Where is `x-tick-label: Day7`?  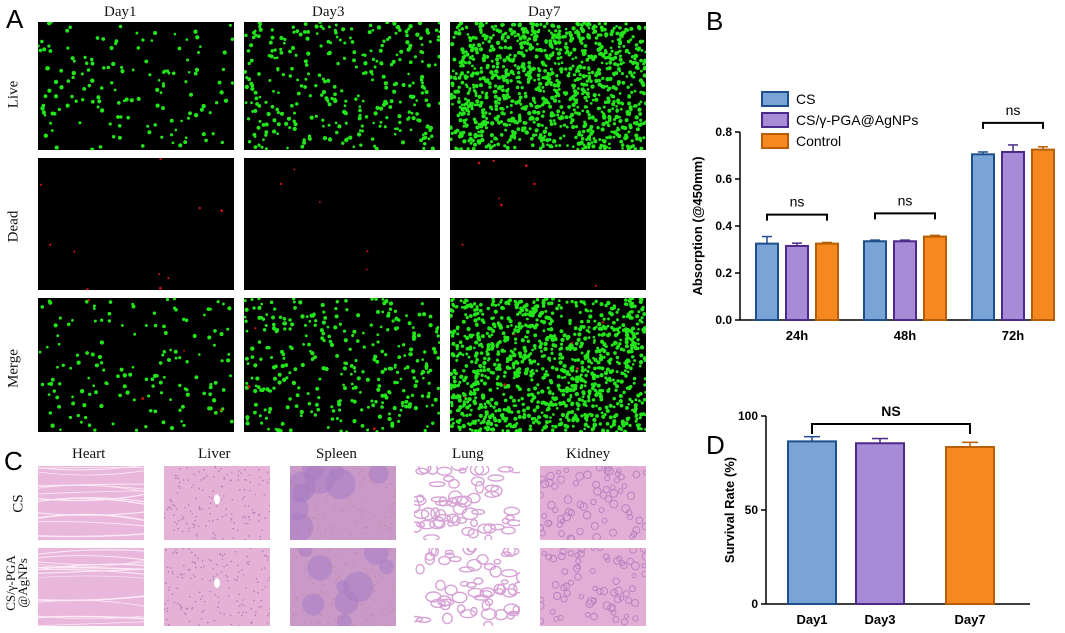
x-tick-label: Day7 is located at coordinates (969, 619).